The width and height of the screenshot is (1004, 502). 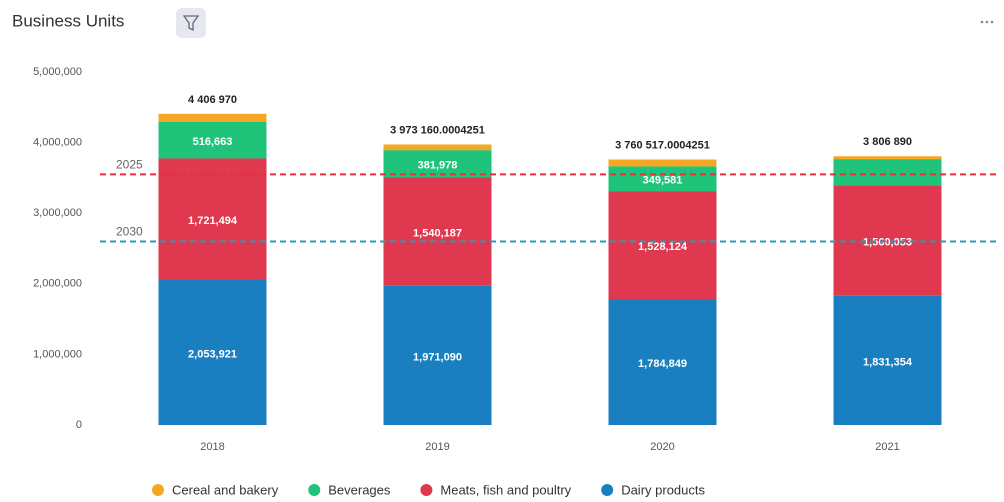 What do you see at coordinates (437, 130) in the screenshot?
I see `total-label: 3 973 160.0004251` at bounding box center [437, 130].